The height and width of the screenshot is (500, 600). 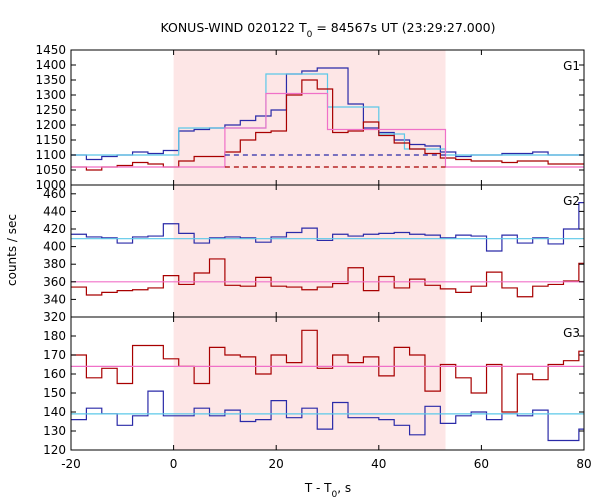 What do you see at coordinates (481, 464) in the screenshot?
I see `x-tick-label: 60` at bounding box center [481, 464].